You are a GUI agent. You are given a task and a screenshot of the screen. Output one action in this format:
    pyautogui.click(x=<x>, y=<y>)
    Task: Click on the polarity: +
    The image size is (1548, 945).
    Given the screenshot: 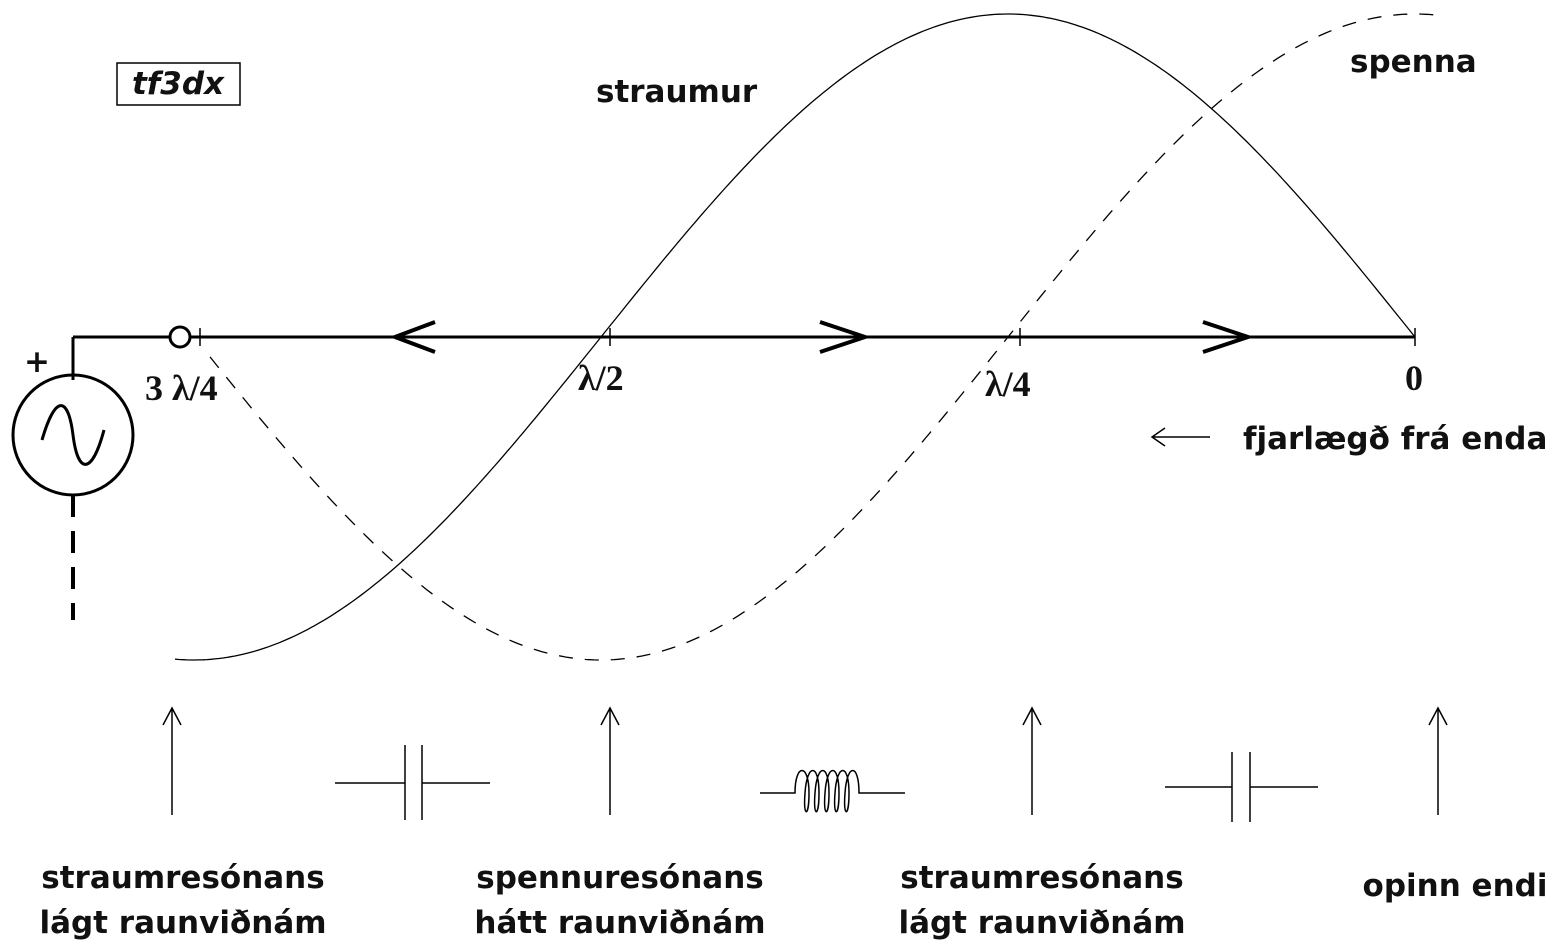 What is the action you would take?
    pyautogui.click(x=37, y=362)
    